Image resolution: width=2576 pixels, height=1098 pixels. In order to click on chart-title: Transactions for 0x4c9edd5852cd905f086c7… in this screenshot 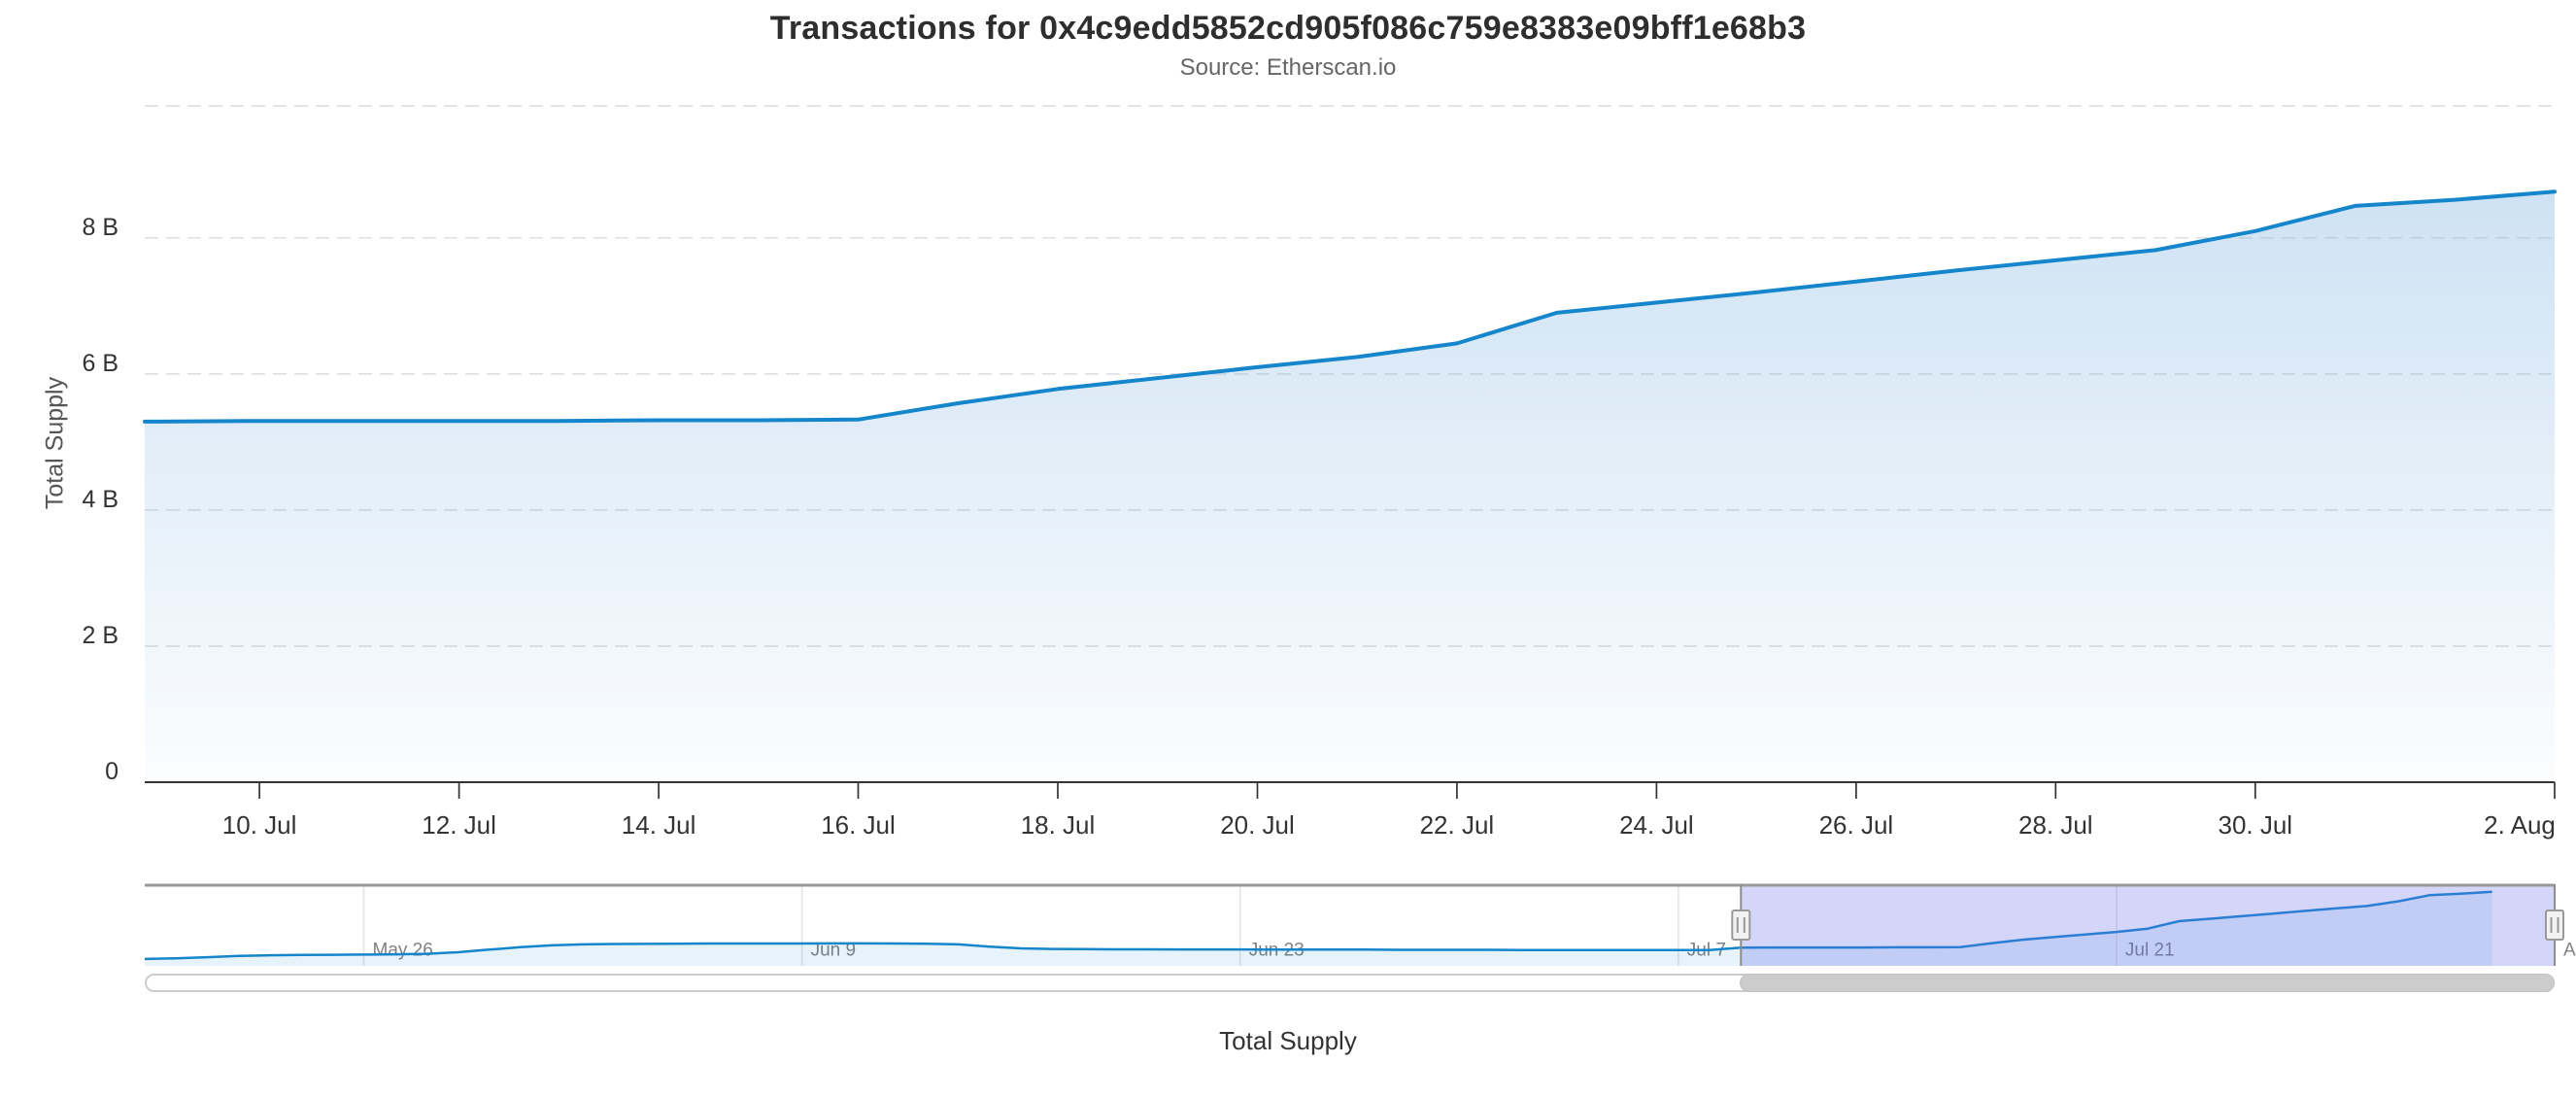, I will do `click(1288, 28)`.